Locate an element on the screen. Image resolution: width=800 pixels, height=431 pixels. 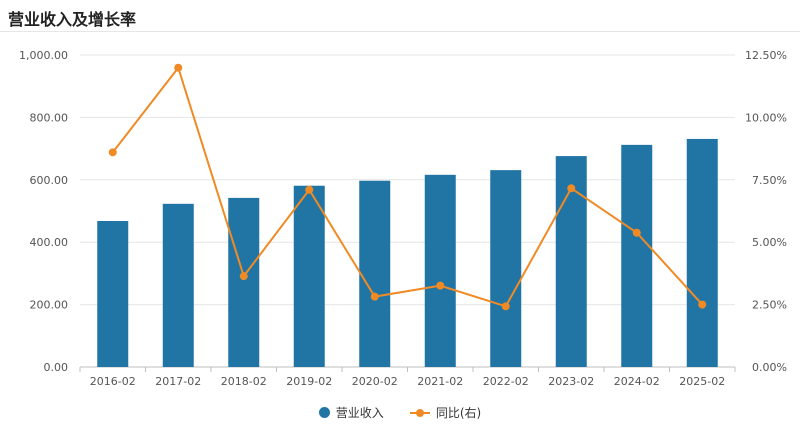
legend-item-yoy: 同比(右) is located at coordinates (445, 412).